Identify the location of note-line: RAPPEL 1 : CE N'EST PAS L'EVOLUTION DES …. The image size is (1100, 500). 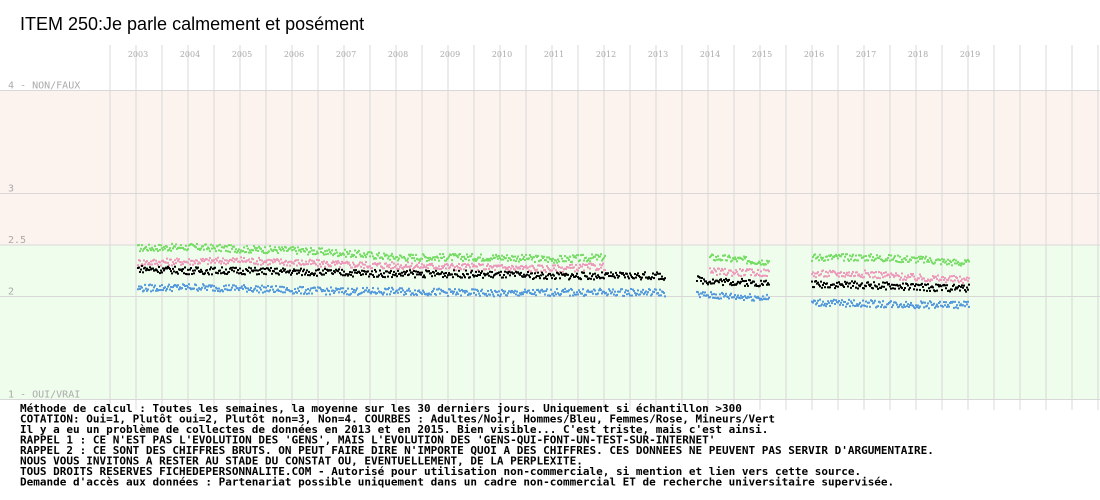
(367, 440).